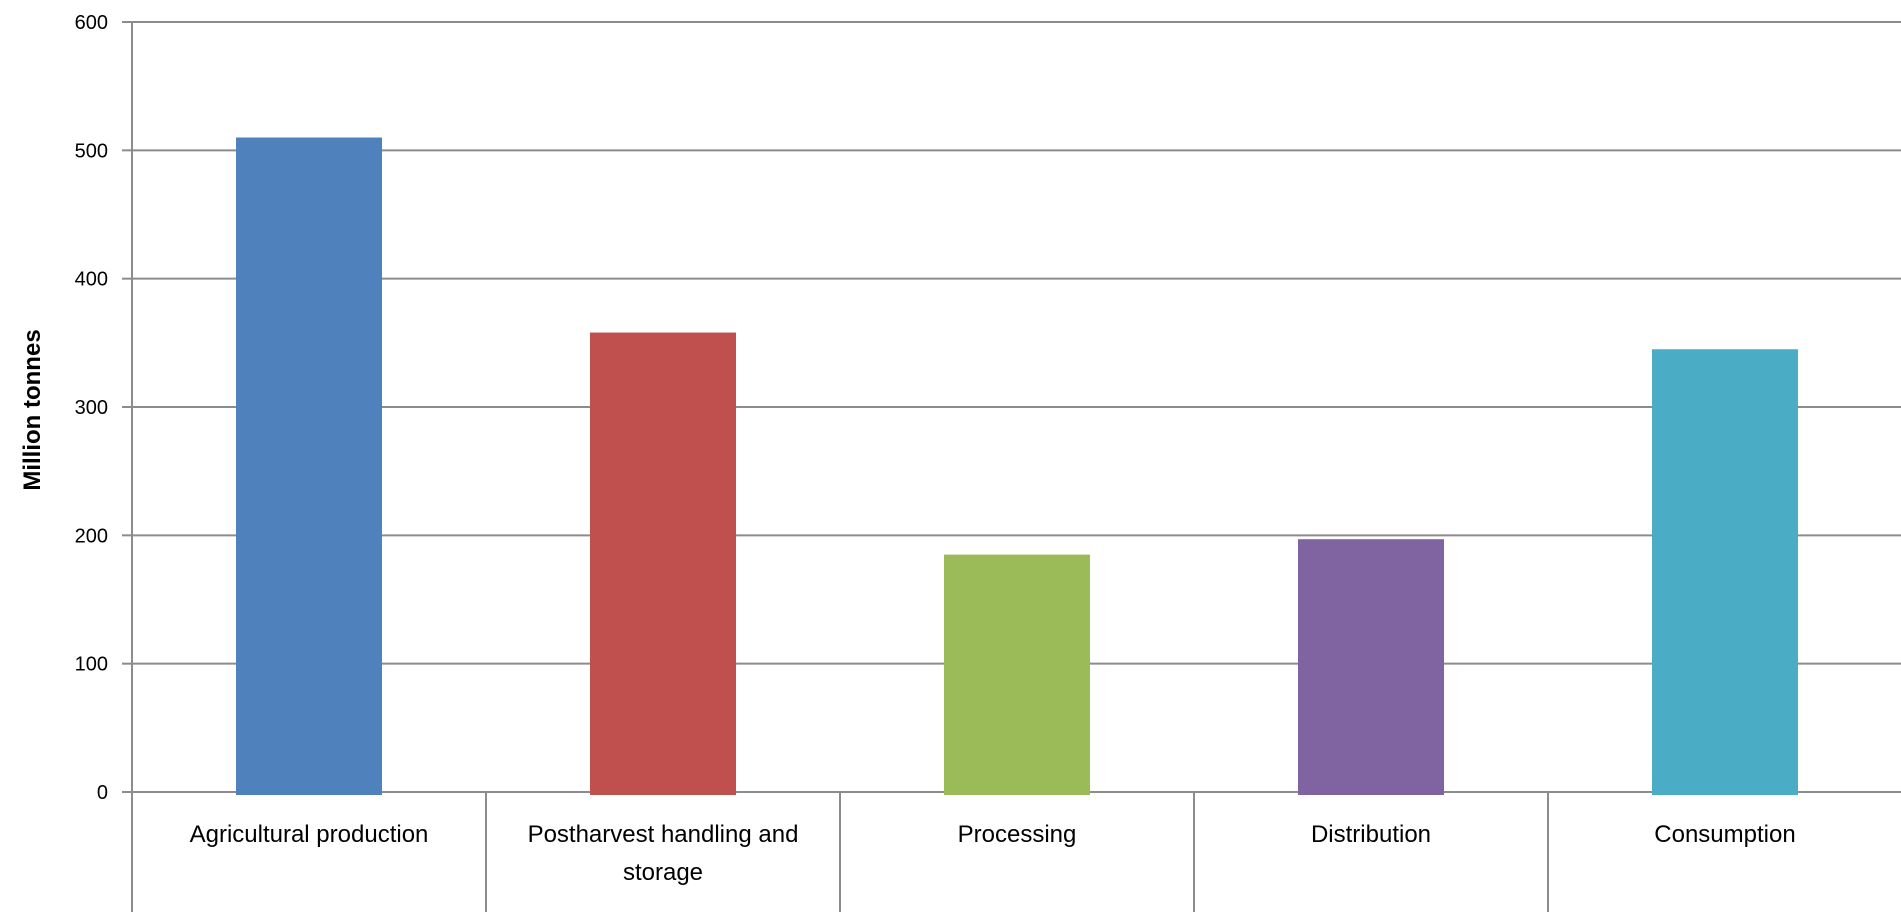 The height and width of the screenshot is (912, 1901). Describe the element at coordinates (309, 834) in the screenshot. I see `x-category-label: Agricultural production` at that location.